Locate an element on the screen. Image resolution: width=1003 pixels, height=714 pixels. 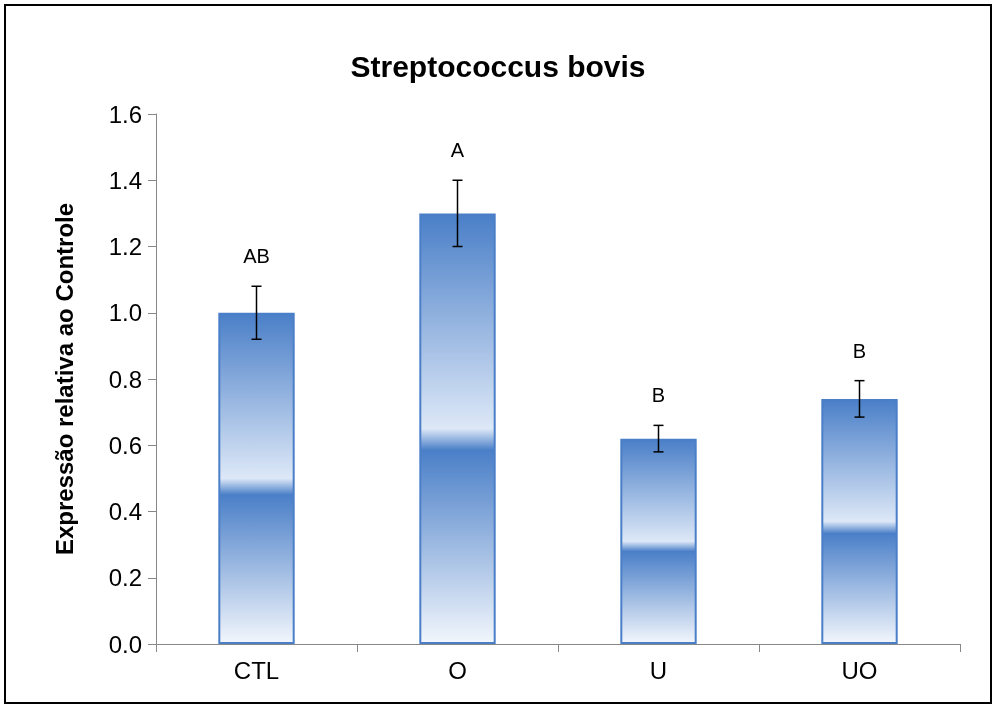
y-tick-label: 0.2 is located at coordinates (125, 578).